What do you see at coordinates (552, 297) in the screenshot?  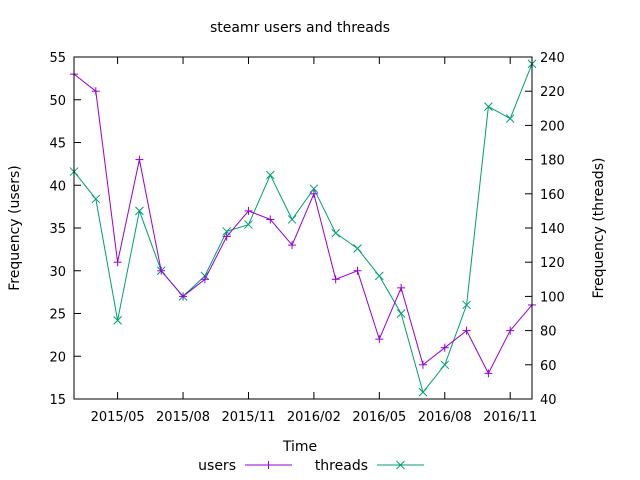 I see `y2-tick-label: 100` at bounding box center [552, 297].